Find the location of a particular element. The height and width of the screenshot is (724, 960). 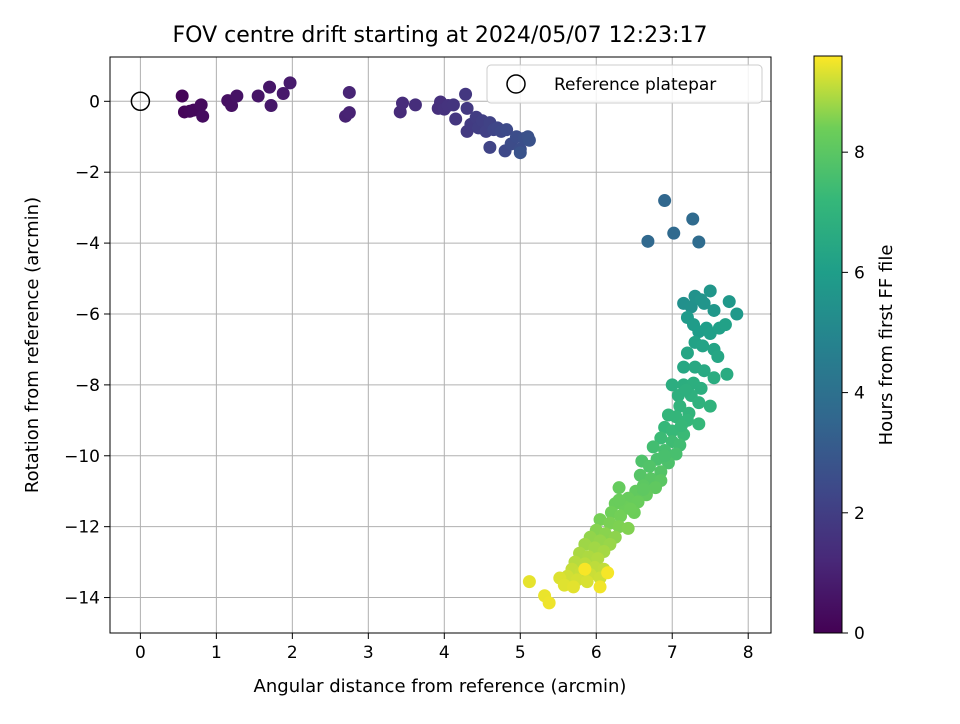

x-tick-label: 0 is located at coordinates (140, 653).